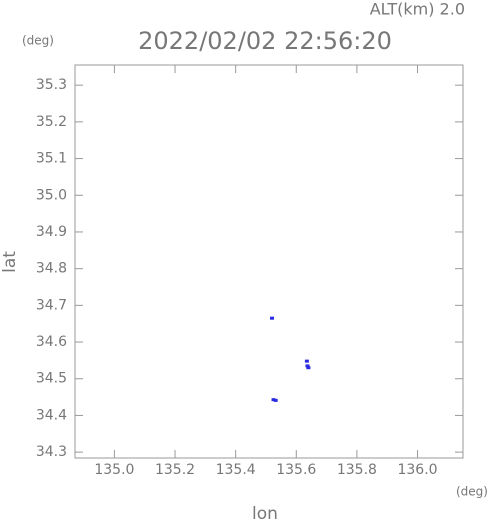  Describe the element at coordinates (10, 262) in the screenshot. I see `y-axis-label: lat` at that location.